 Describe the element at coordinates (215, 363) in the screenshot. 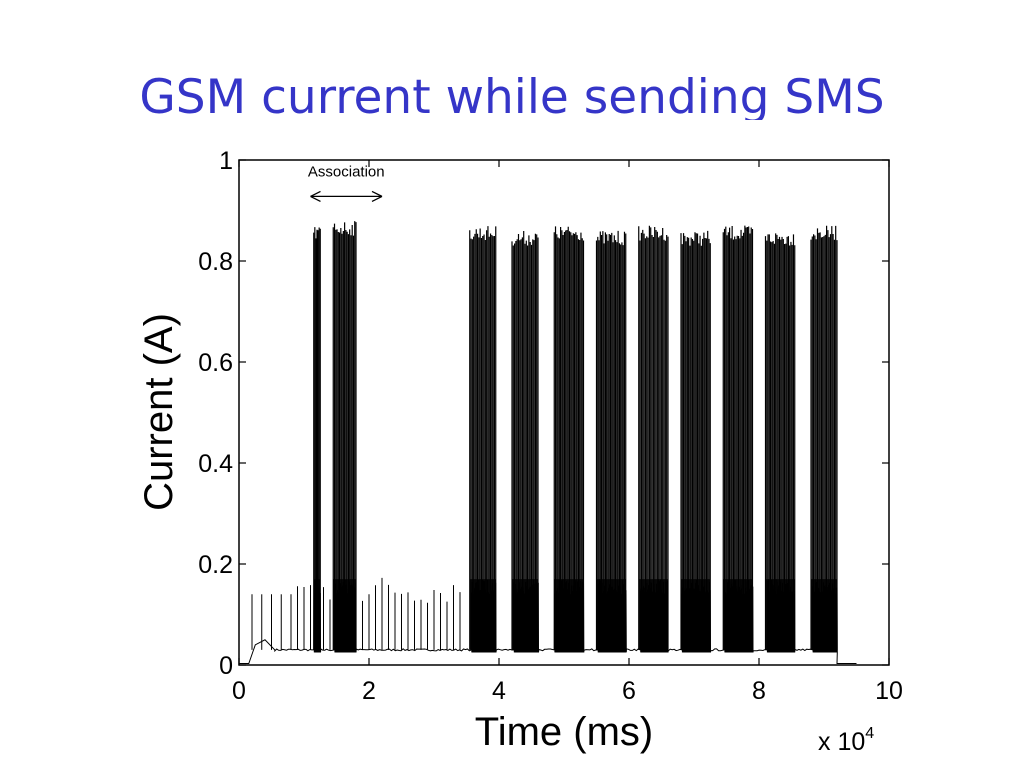

I see `y-tick-label: 0.6` at that location.